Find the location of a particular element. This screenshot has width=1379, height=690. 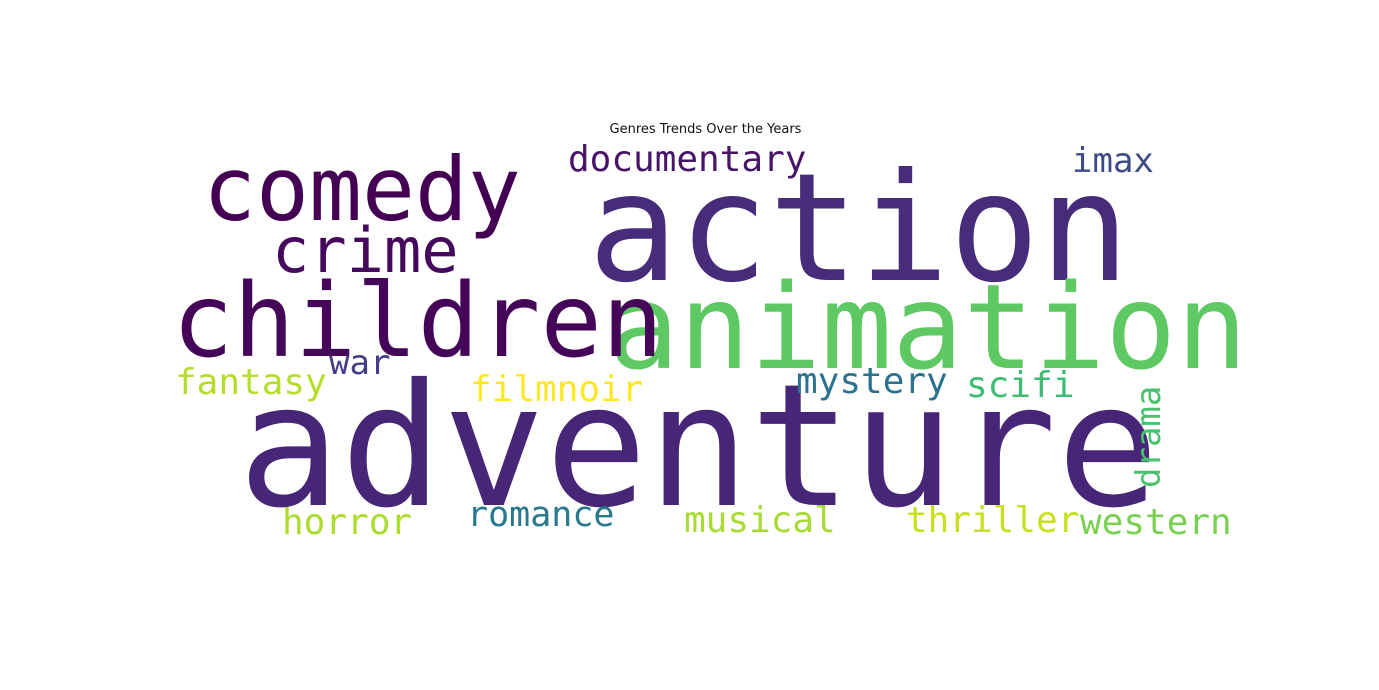

word-war: war is located at coordinates (359, 363).